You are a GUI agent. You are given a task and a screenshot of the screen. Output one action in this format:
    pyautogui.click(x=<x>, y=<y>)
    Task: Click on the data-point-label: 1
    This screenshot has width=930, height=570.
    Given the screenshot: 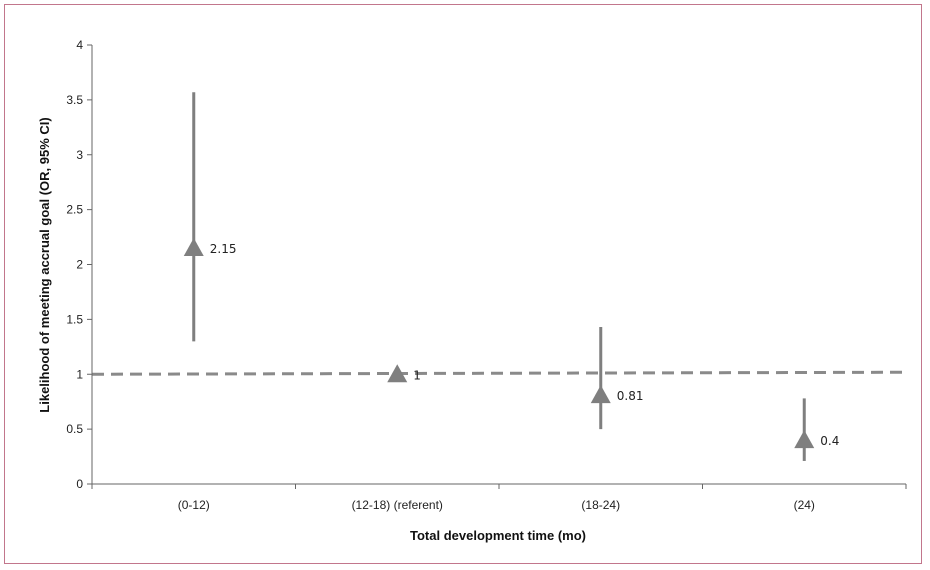 What is the action you would take?
    pyautogui.click(x=417, y=375)
    